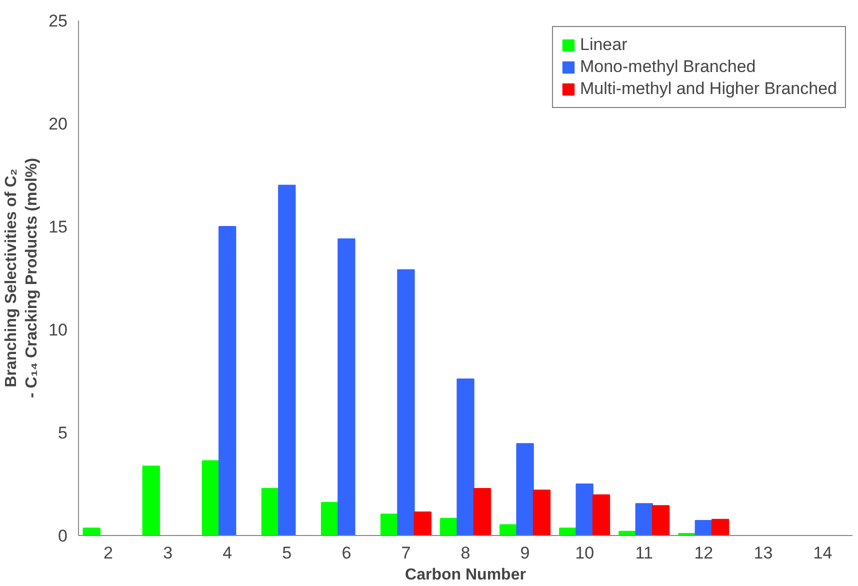 The width and height of the screenshot is (858, 586). What do you see at coordinates (58, 330) in the screenshot?
I see `y-tick-label: 10` at bounding box center [58, 330].